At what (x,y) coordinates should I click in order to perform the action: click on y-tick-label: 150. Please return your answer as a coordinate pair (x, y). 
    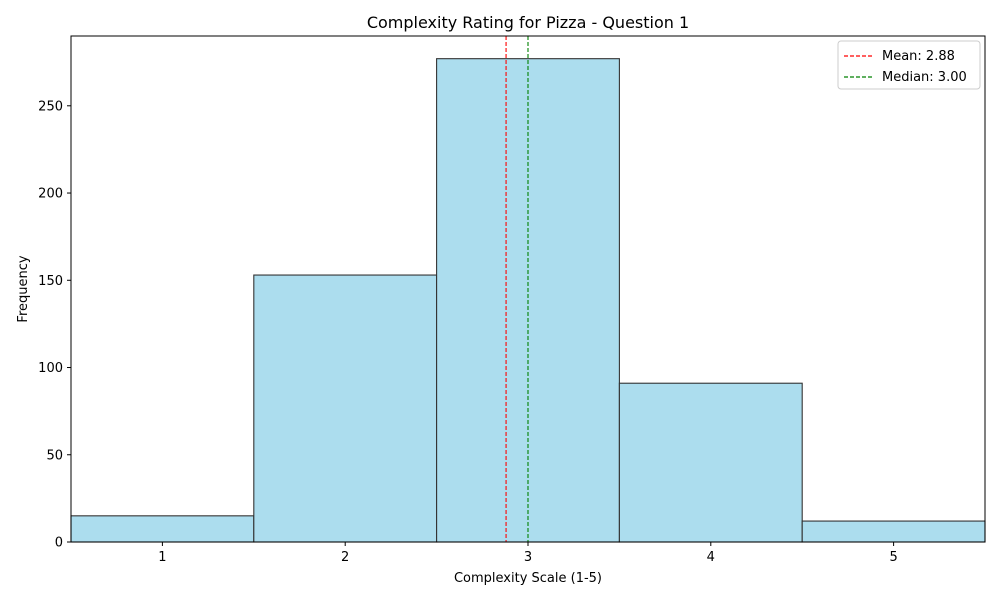
    Looking at the image, I should click on (50, 281).